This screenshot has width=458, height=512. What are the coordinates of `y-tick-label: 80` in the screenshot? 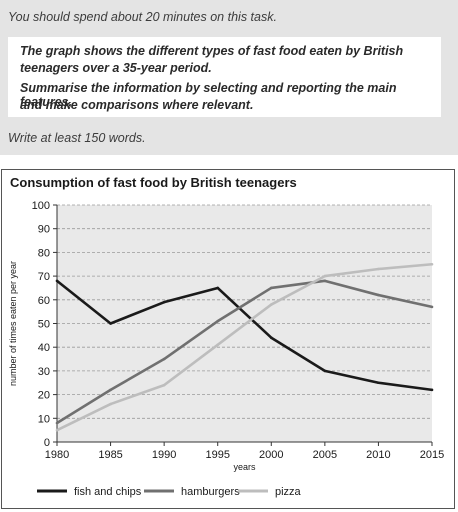 It's located at (44, 253).